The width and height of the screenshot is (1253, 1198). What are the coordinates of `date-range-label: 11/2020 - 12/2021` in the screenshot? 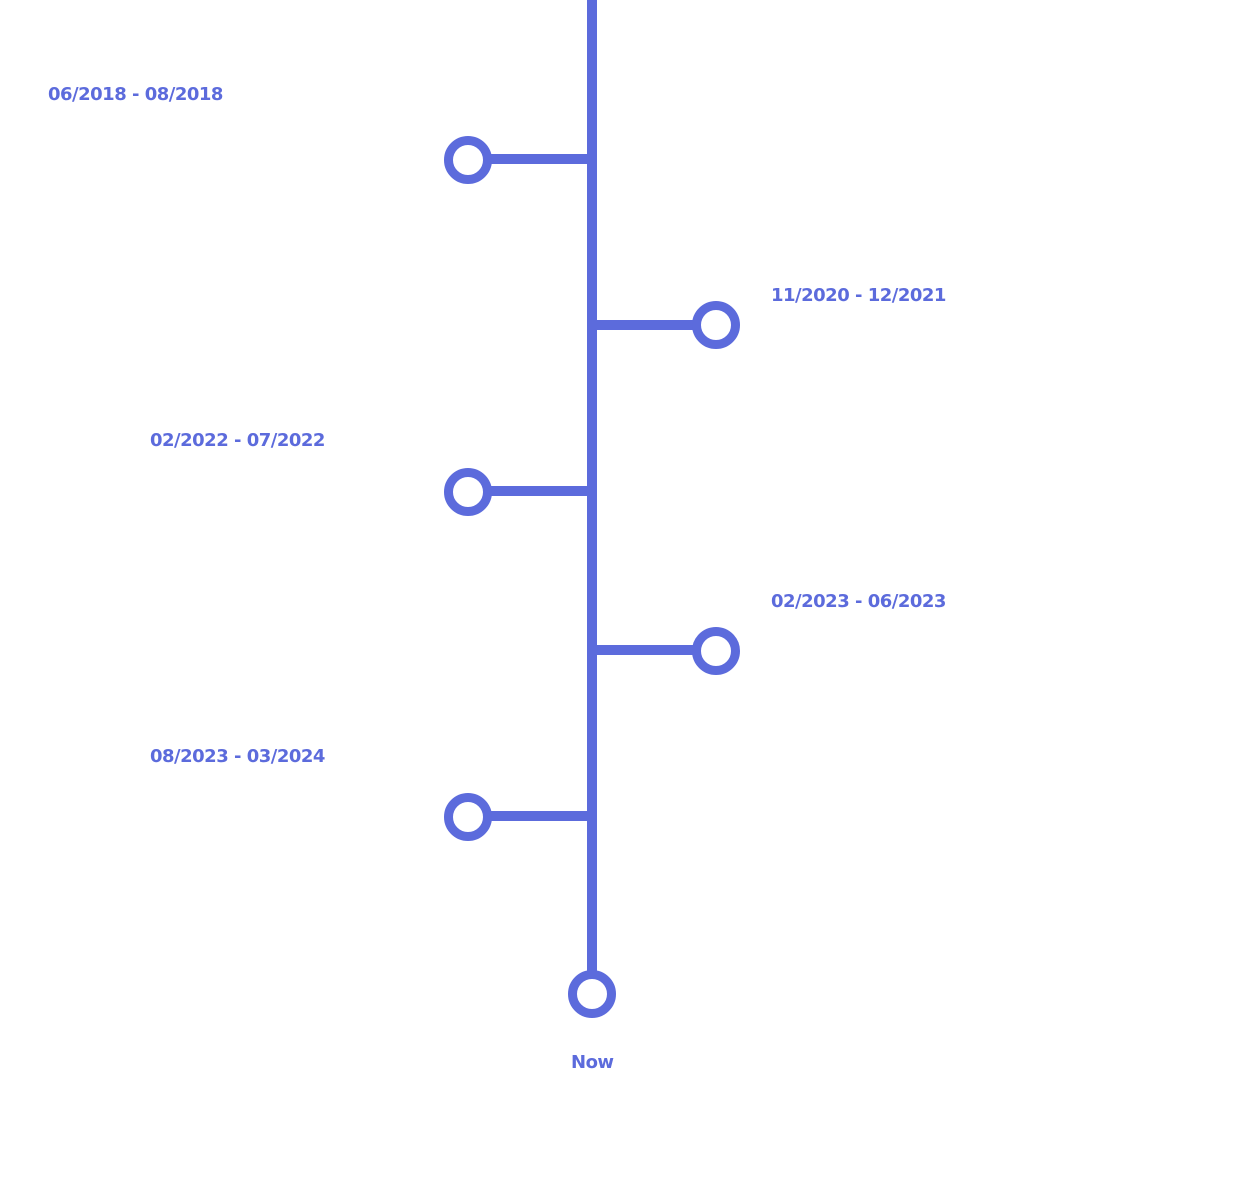 It's located at (858, 295).